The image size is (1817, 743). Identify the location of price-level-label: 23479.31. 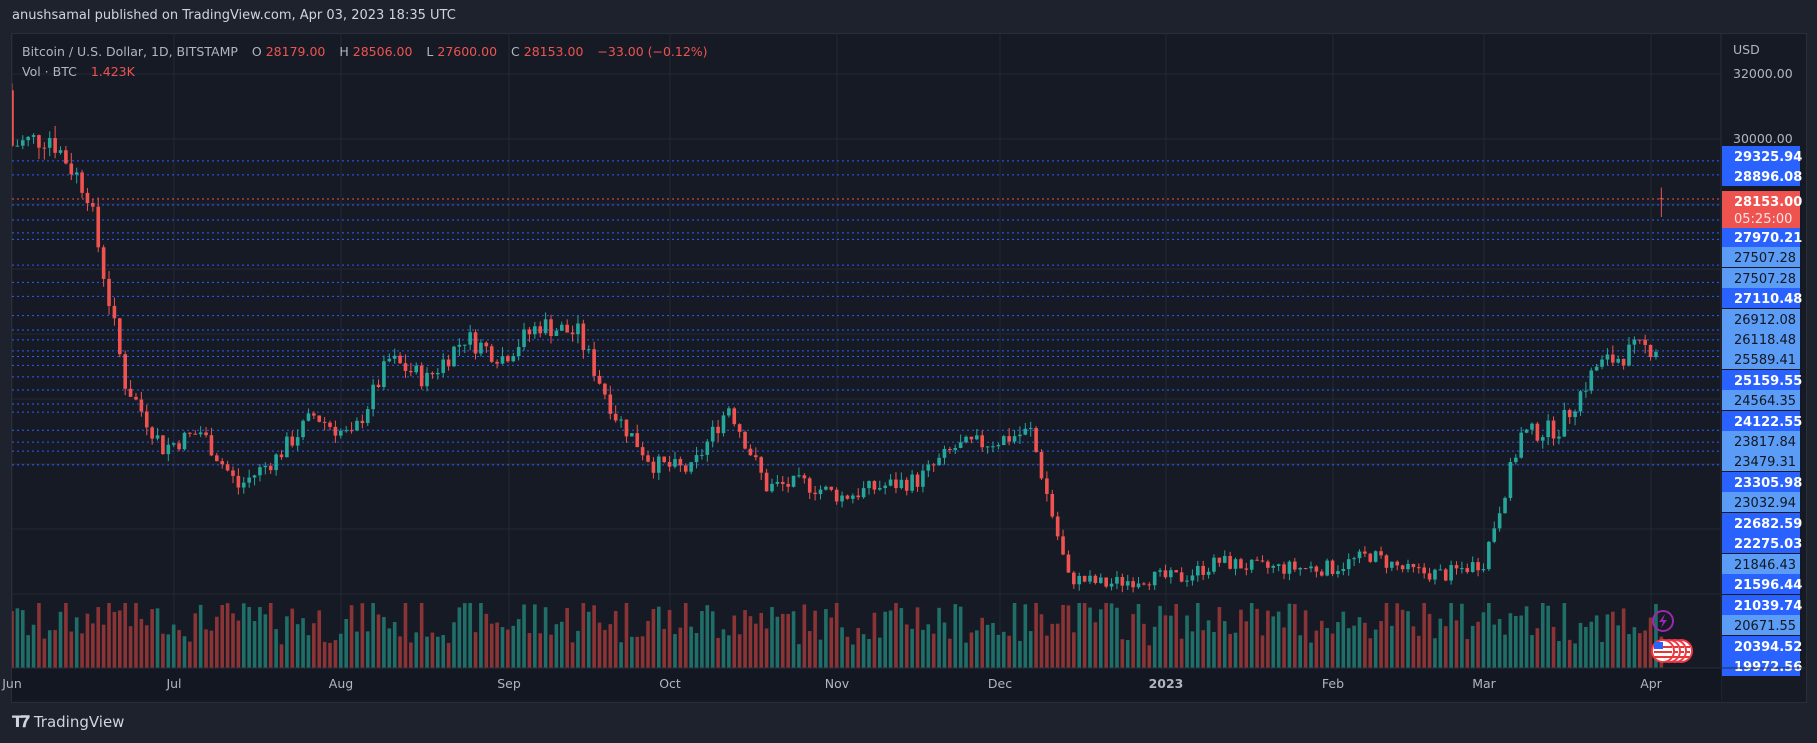
(1761, 461).